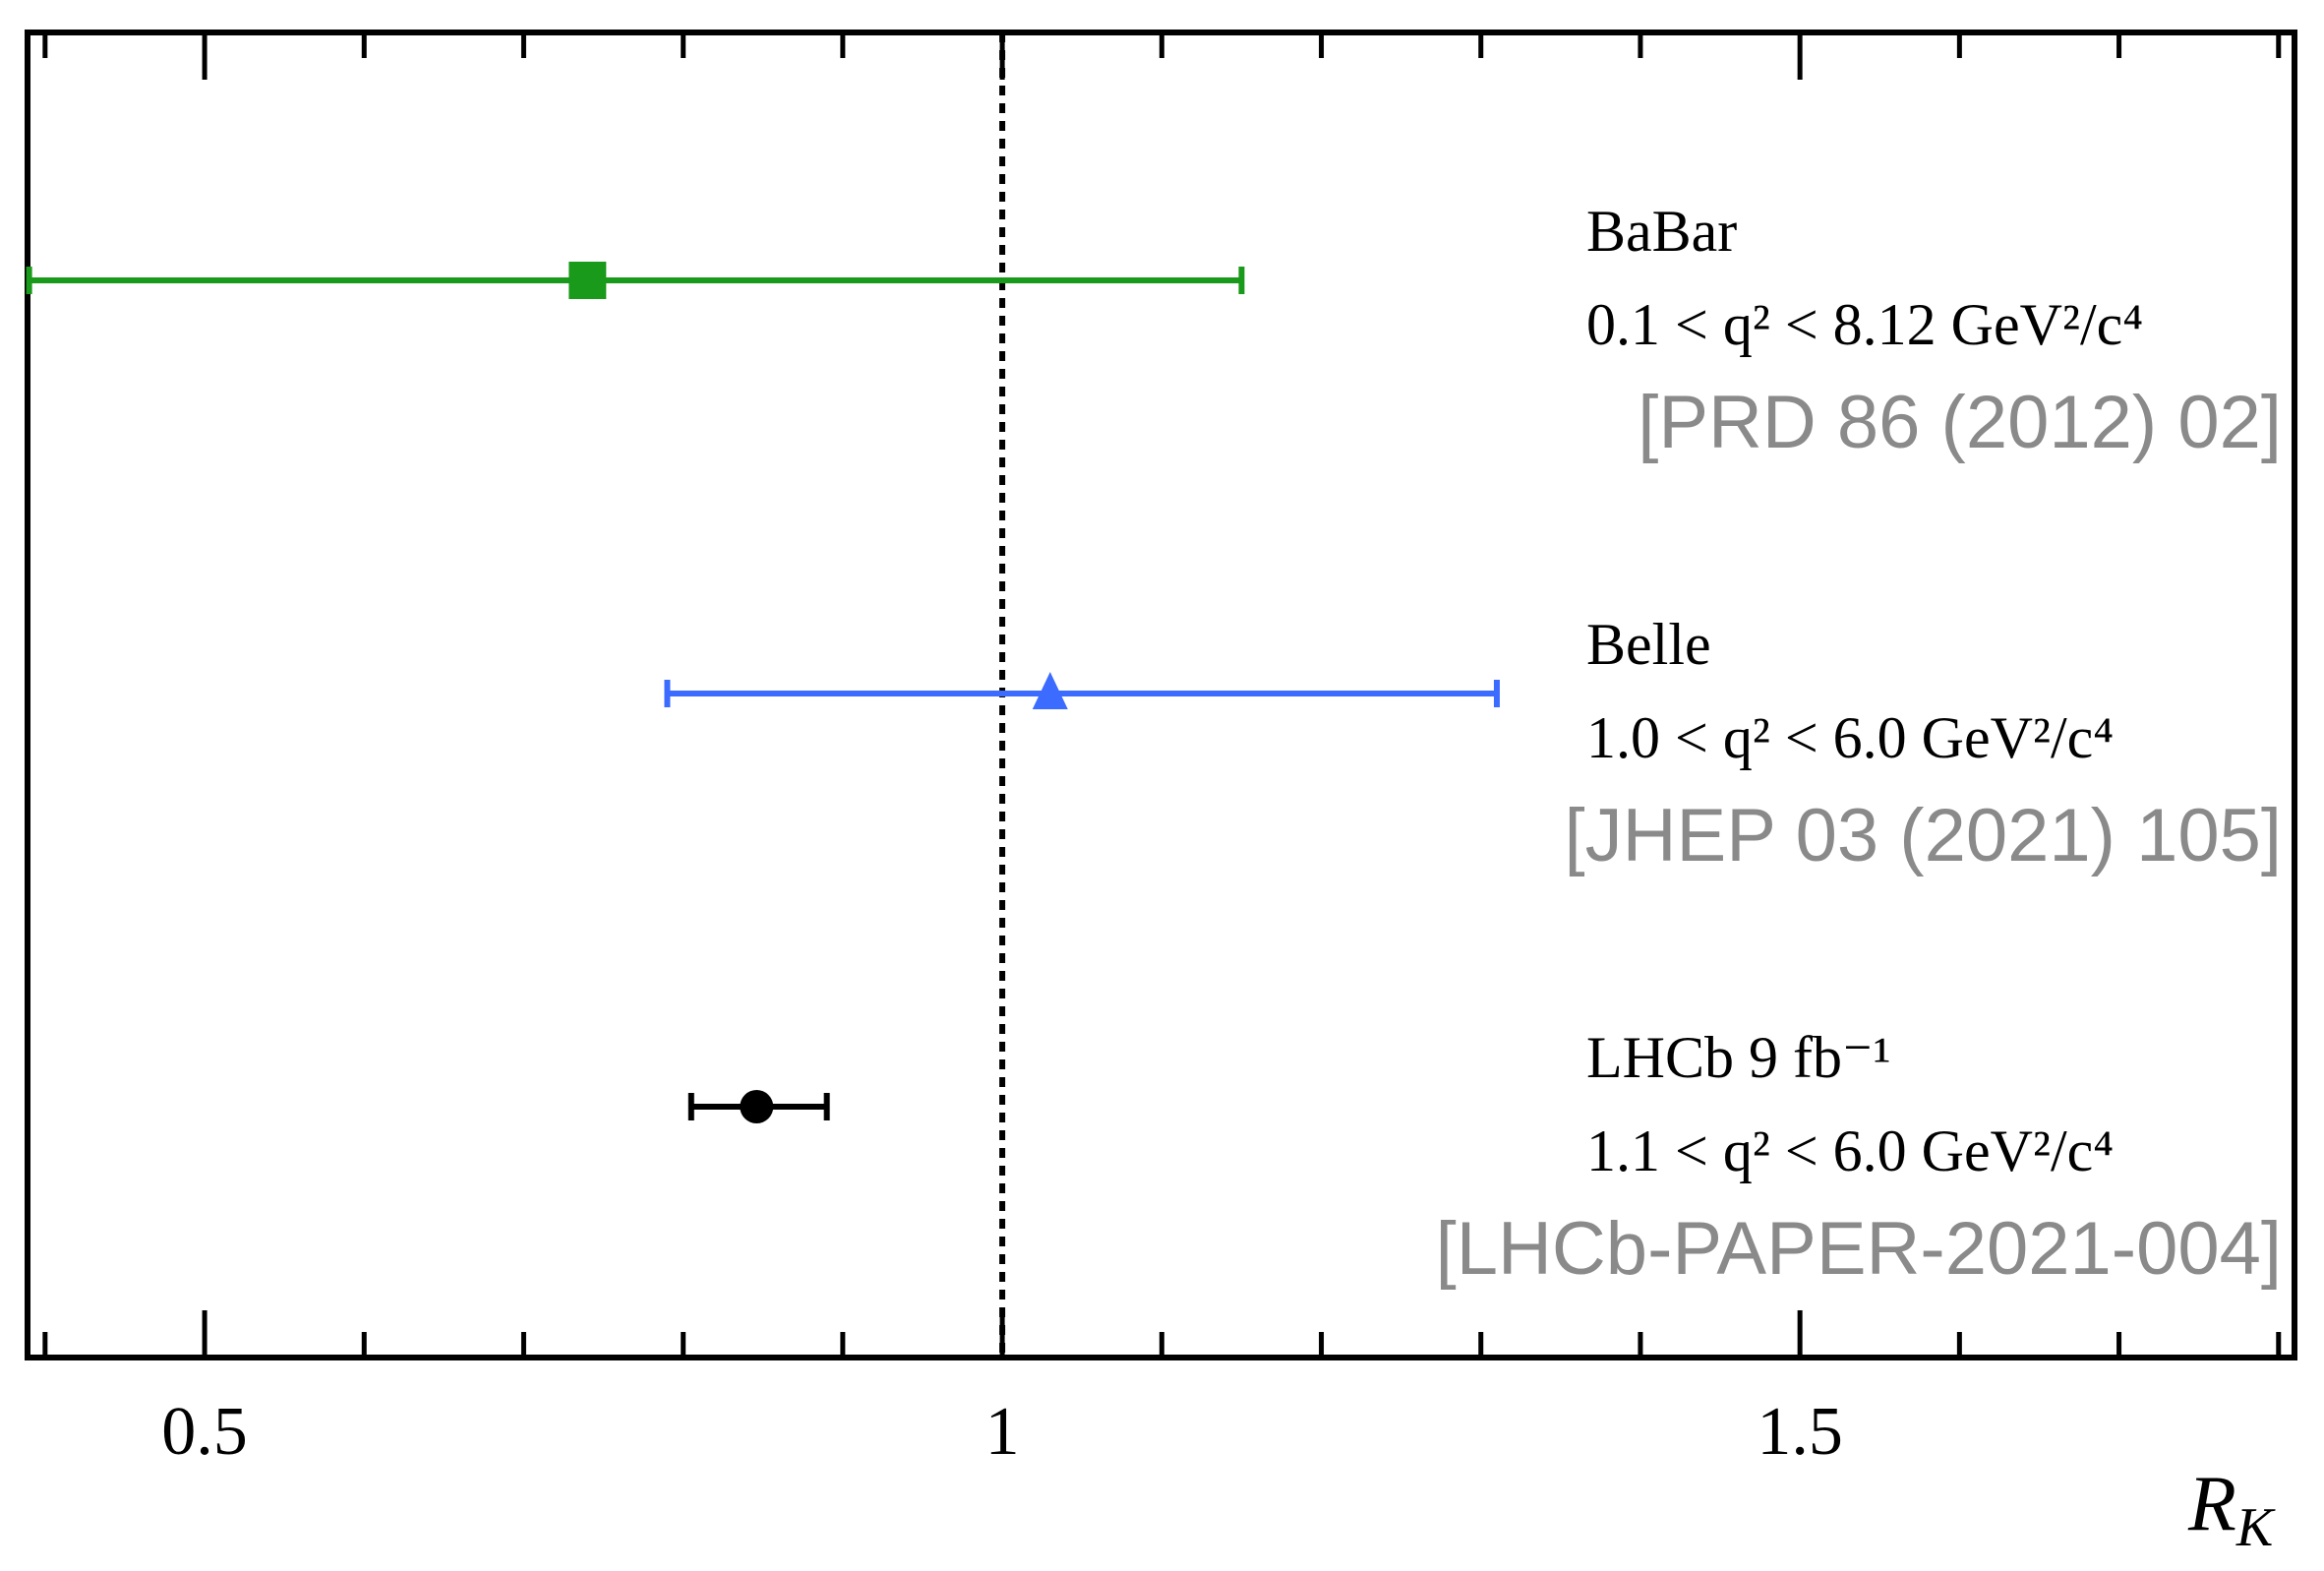 This screenshot has height=1571, width=2324. Describe the element at coordinates (1800, 1432) in the screenshot. I see `x-tick-label: 1.5` at that location.